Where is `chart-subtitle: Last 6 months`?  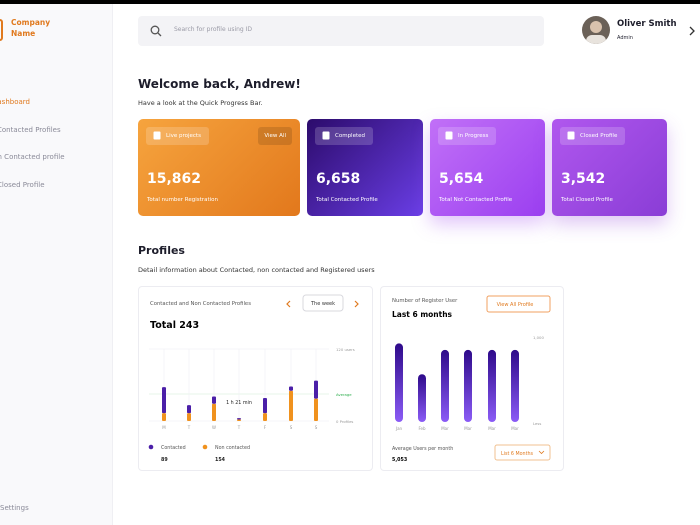
chart-subtitle: Last 6 months is located at coordinates (422, 314).